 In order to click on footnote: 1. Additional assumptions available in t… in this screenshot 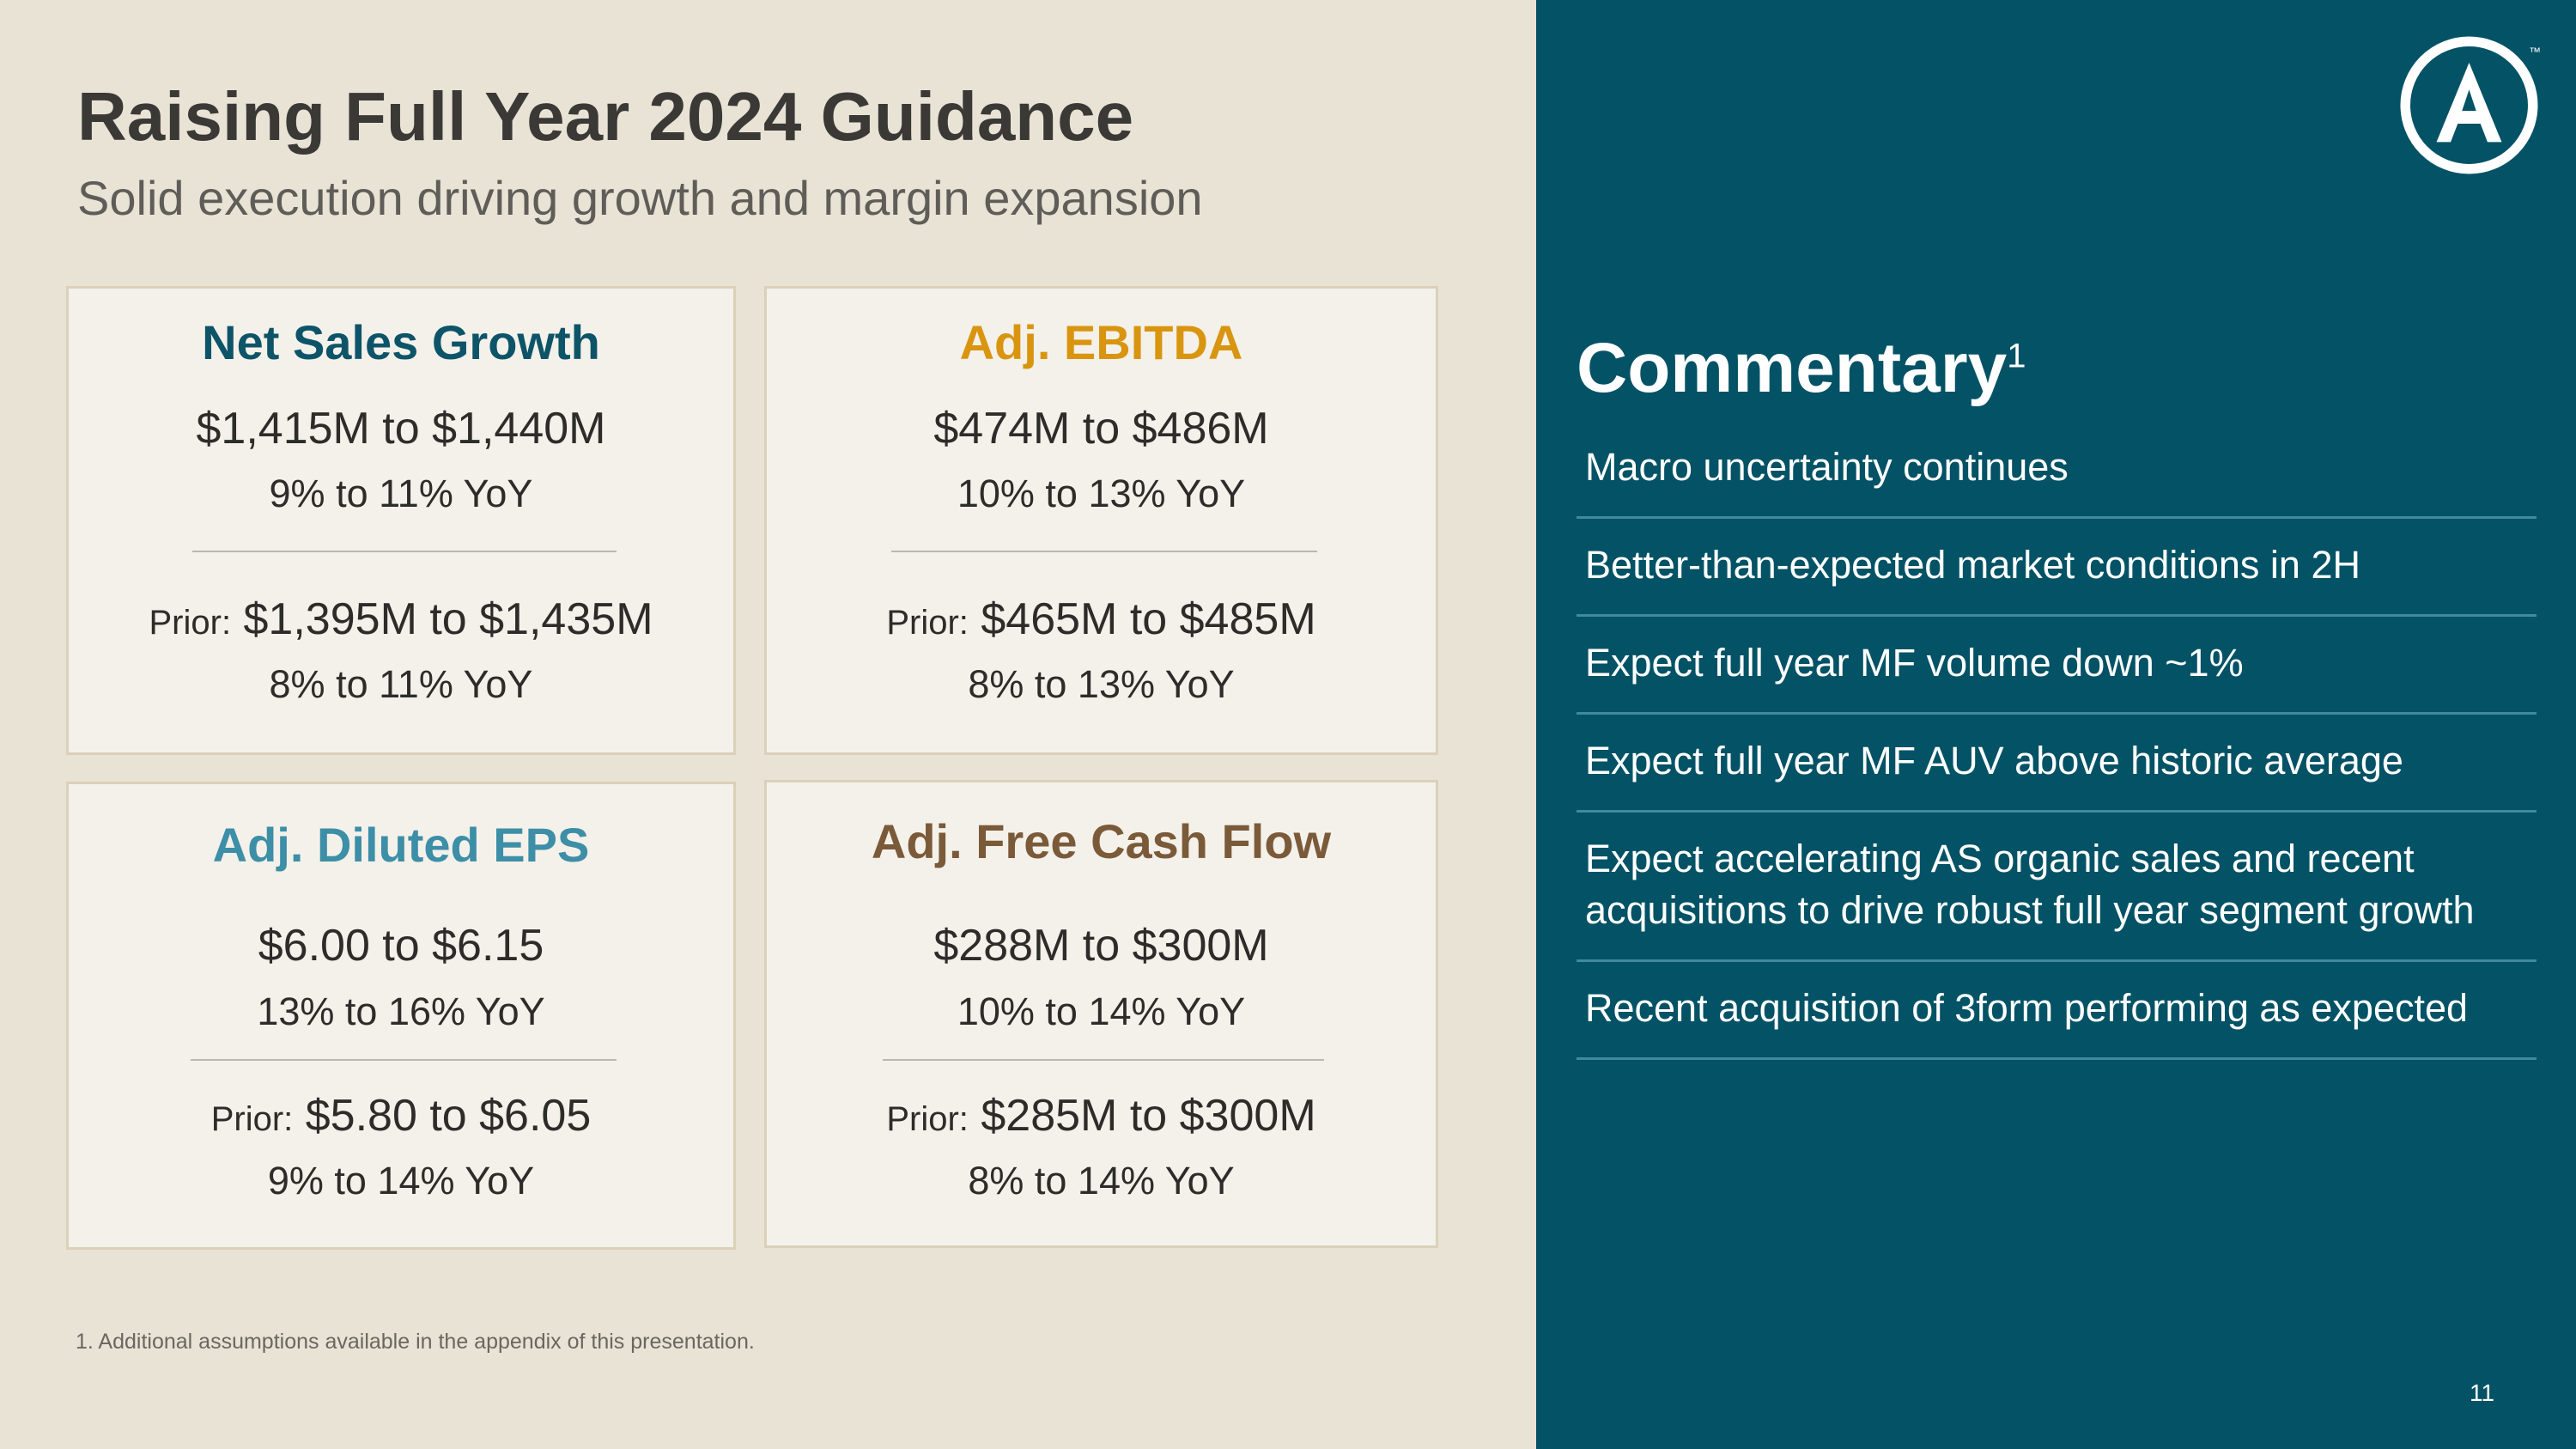, I will do `click(415, 1342)`.